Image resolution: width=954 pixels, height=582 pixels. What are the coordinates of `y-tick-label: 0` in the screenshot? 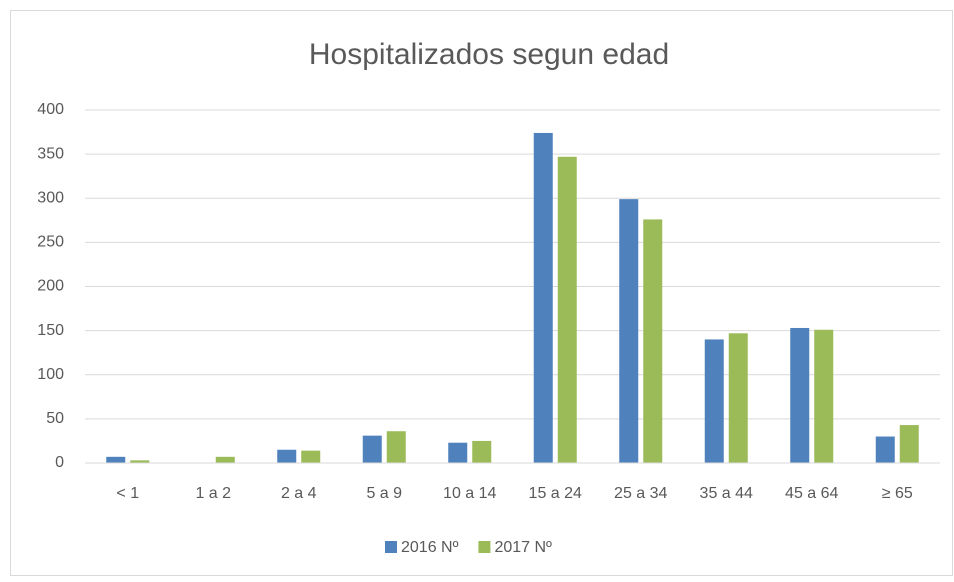 It's located at (59, 462).